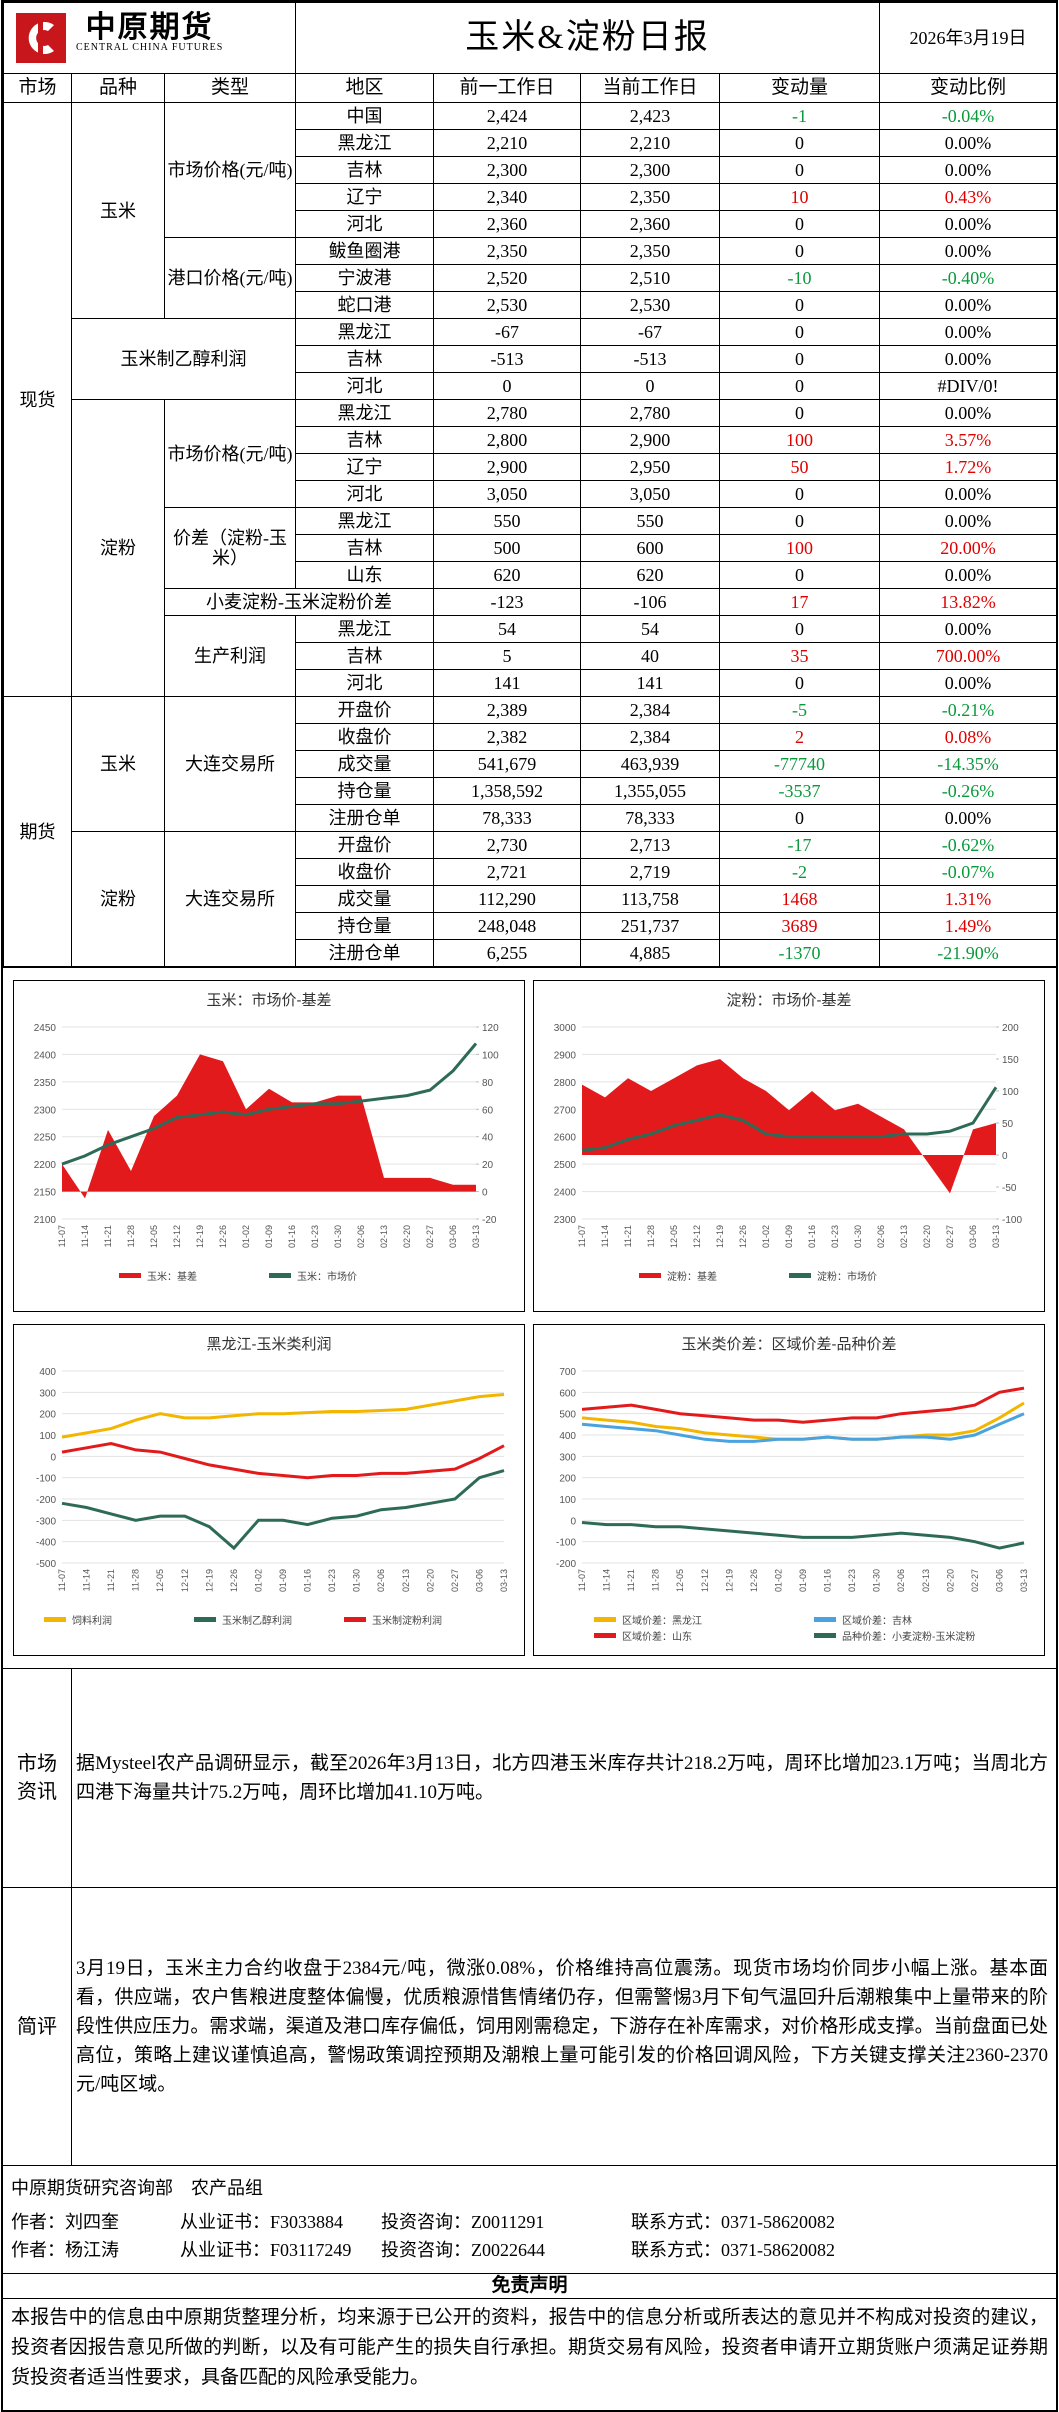 The height and width of the screenshot is (2412, 1059). What do you see at coordinates (650, 926) in the screenshot?
I see `value-cell: 251,737` at bounding box center [650, 926].